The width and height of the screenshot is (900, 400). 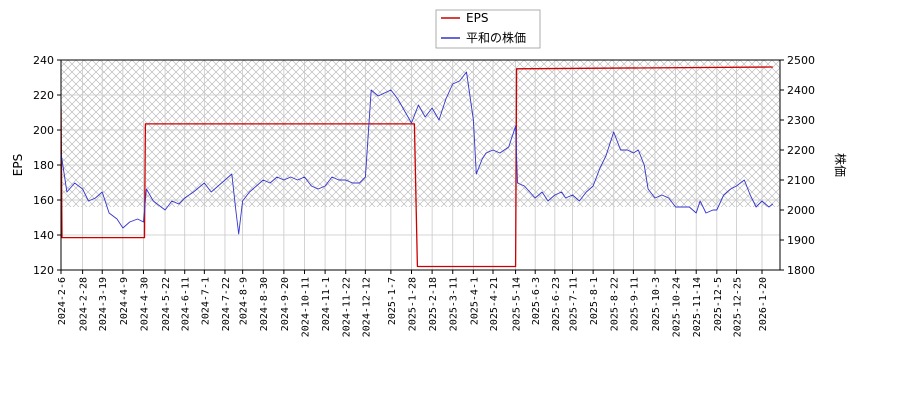 What do you see at coordinates (226, 304) in the screenshot?
I see `x-tick-label: 2024-7-22` at bounding box center [226, 304].